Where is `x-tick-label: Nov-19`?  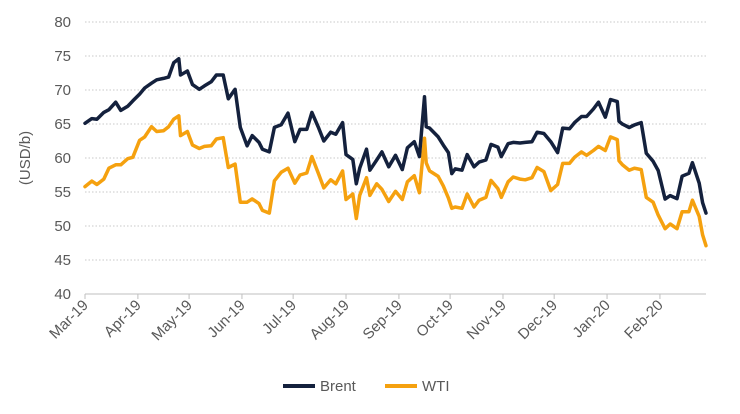 x-tick-label: Nov-19 is located at coordinates (487, 320).